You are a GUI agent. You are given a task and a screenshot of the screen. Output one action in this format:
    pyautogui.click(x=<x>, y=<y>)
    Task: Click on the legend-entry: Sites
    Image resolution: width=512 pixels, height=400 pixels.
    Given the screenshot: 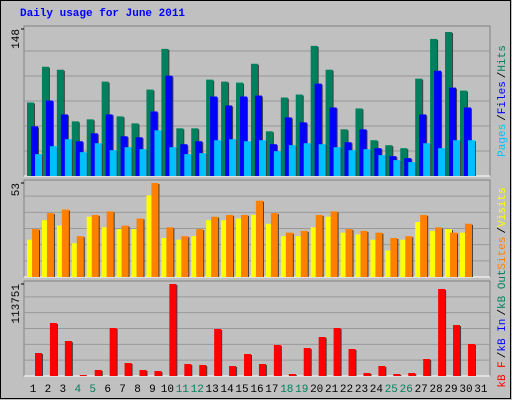 What is the action you would take?
    pyautogui.click(x=503, y=253)
    